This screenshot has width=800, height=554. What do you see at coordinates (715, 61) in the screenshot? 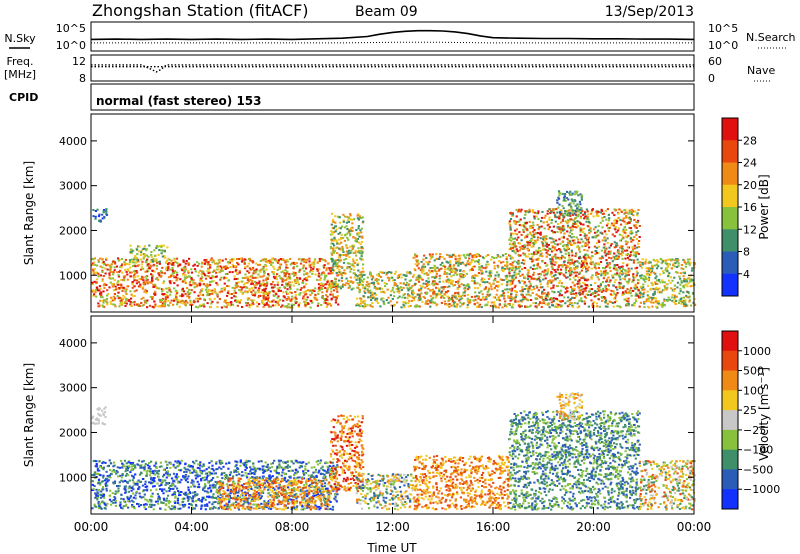
I see `freq-tick-top-right: 60` at bounding box center [715, 61].